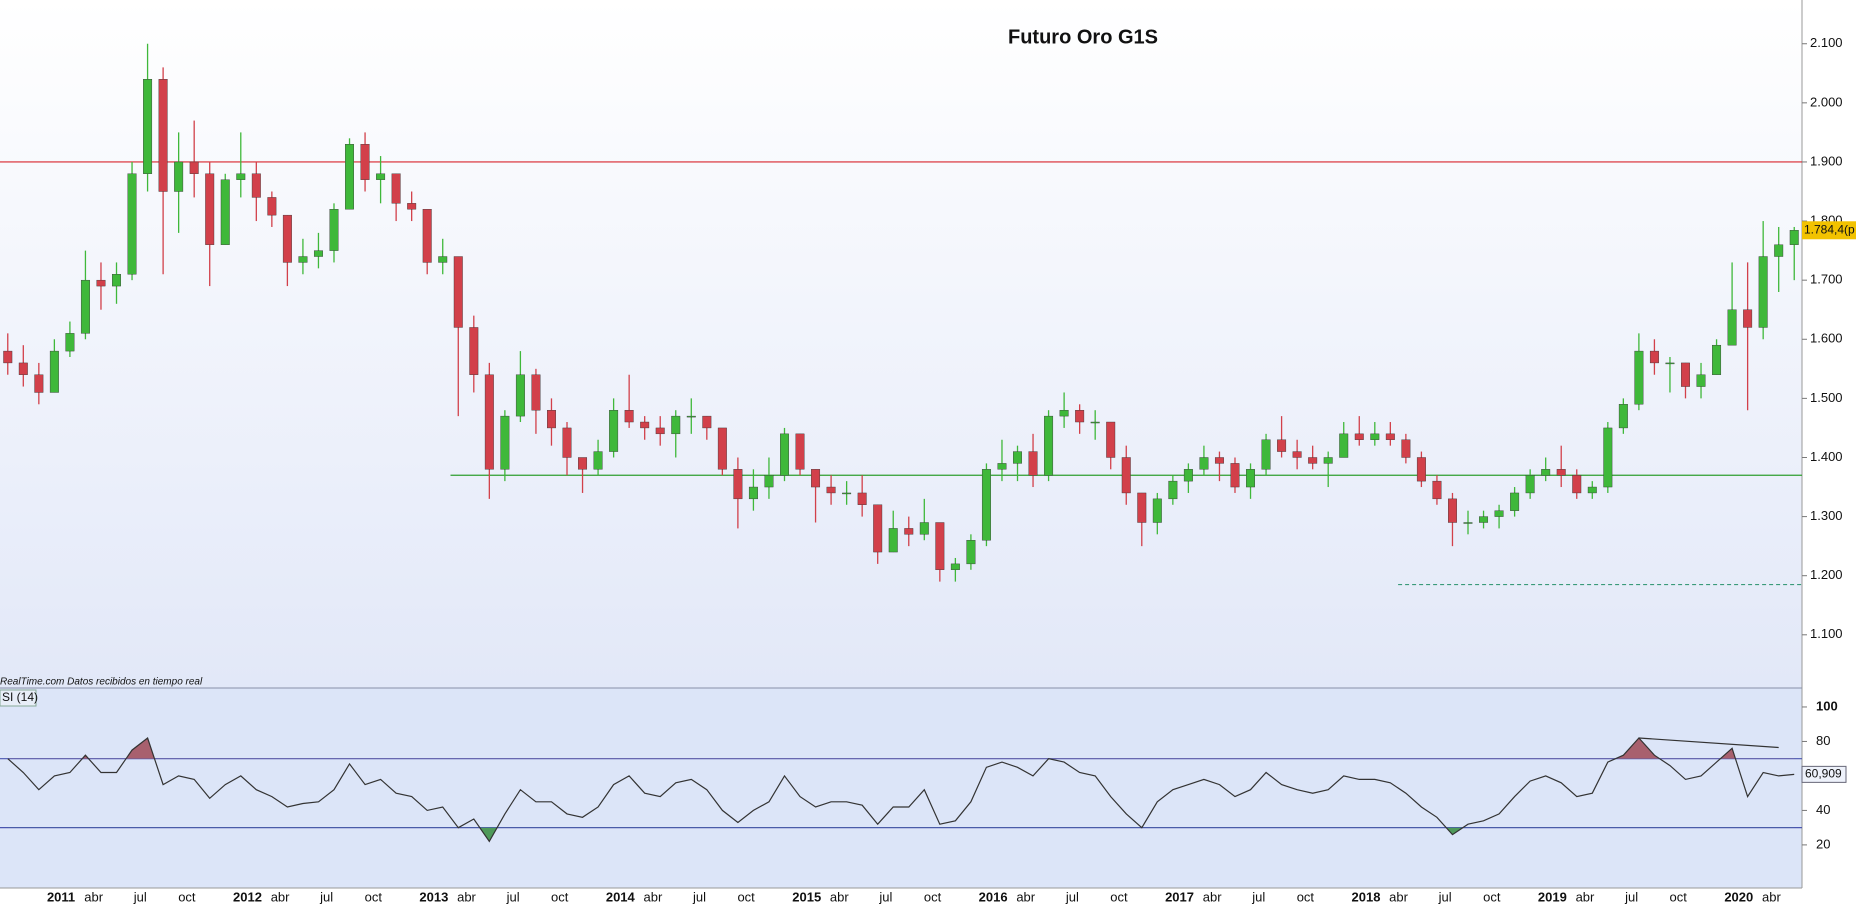 This screenshot has height=906, width=1856. I want to click on x-tick-label: 2020, so click(1738, 896).